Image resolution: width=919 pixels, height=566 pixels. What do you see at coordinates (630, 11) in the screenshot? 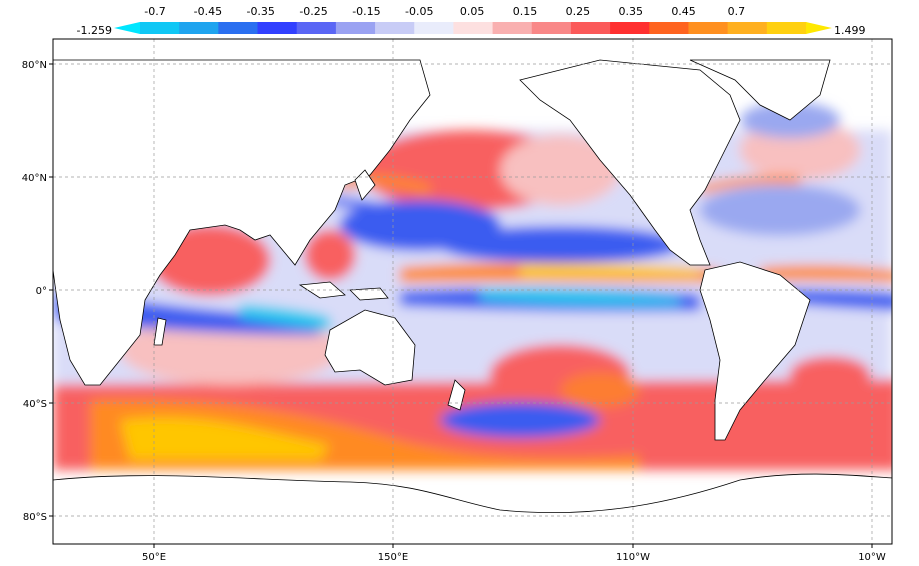
I see `colorbar-tick-label: 0.35` at bounding box center [630, 11].